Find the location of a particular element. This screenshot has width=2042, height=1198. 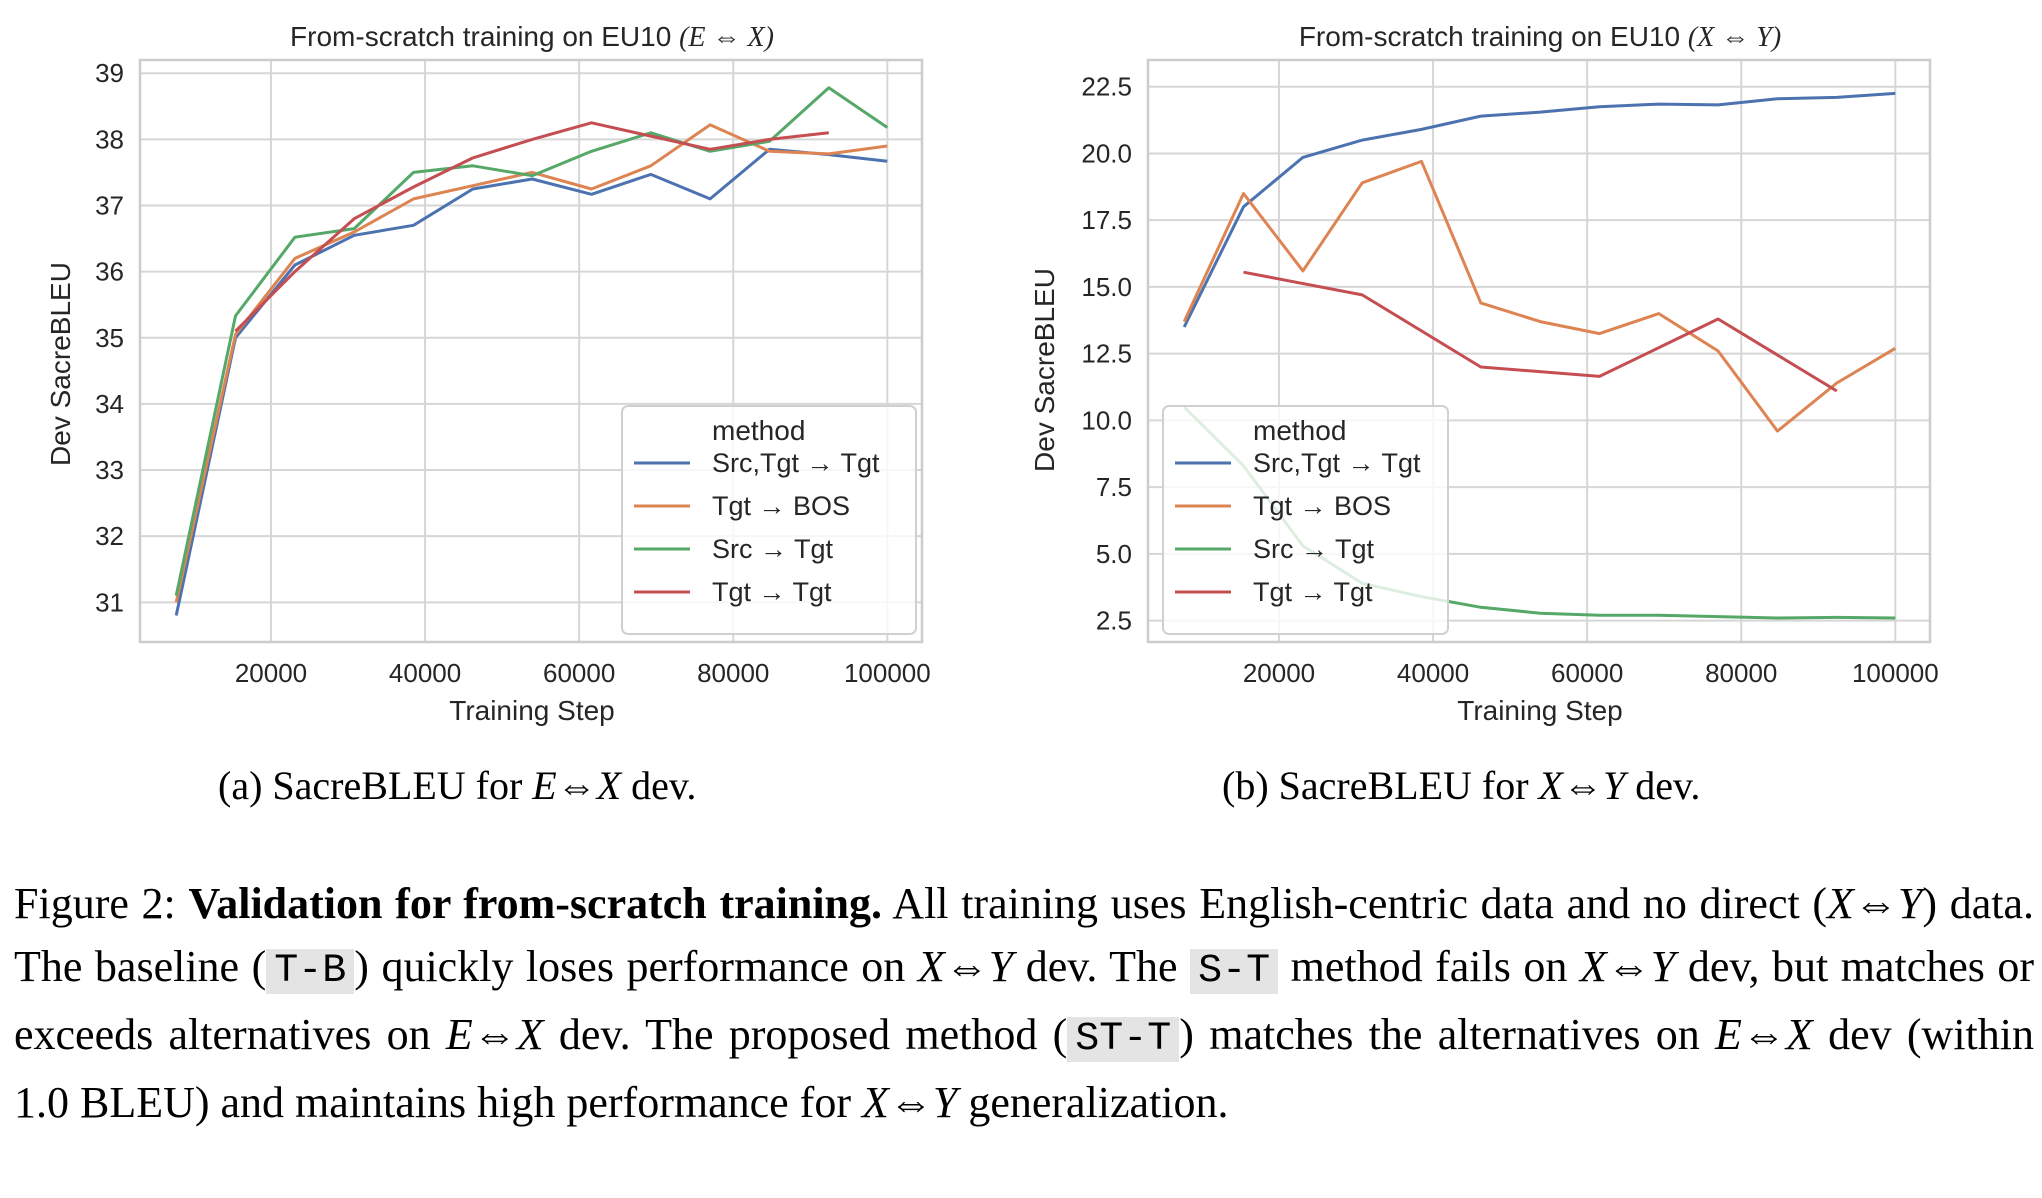

caption-bold: Validation for from-scratch training. is located at coordinates (535, 903).